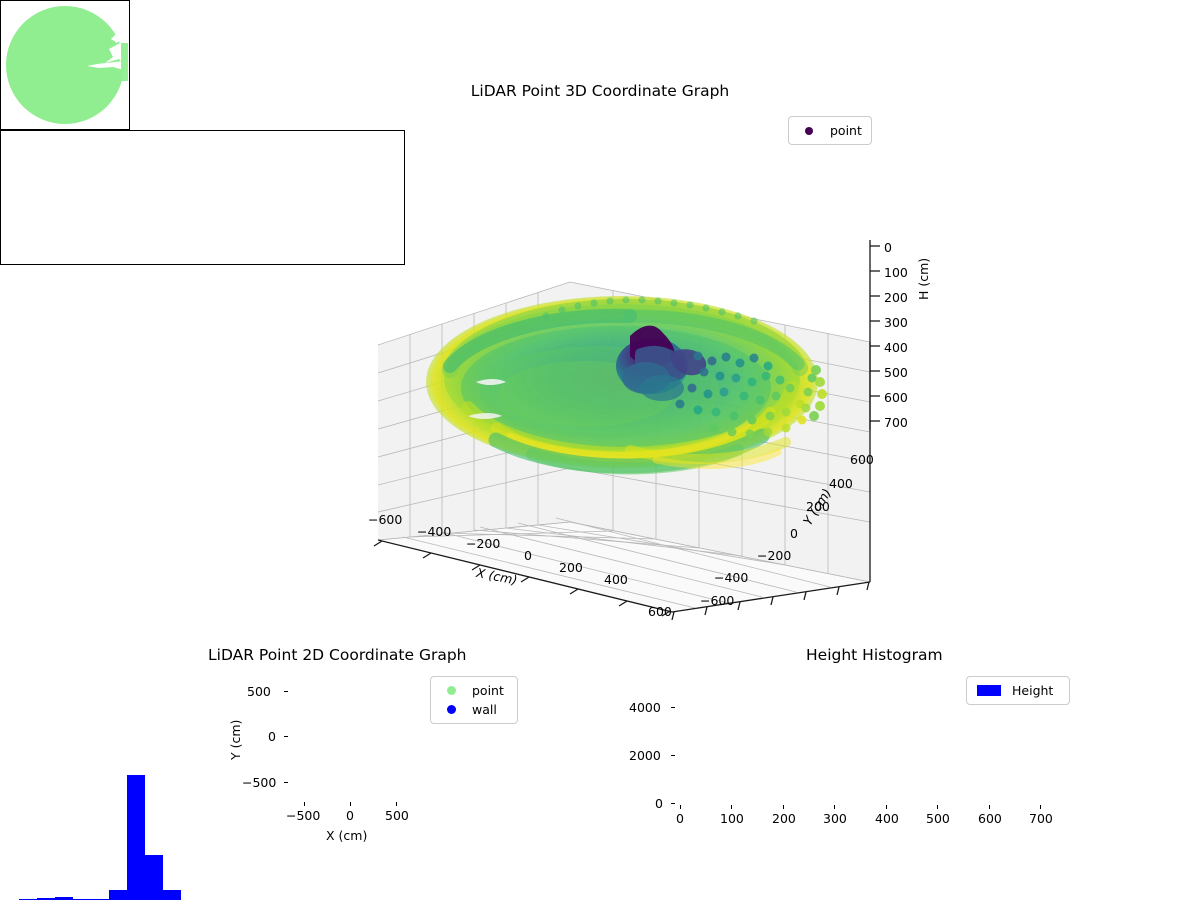  I want to click on z-tick-label: 700, so click(896, 422).